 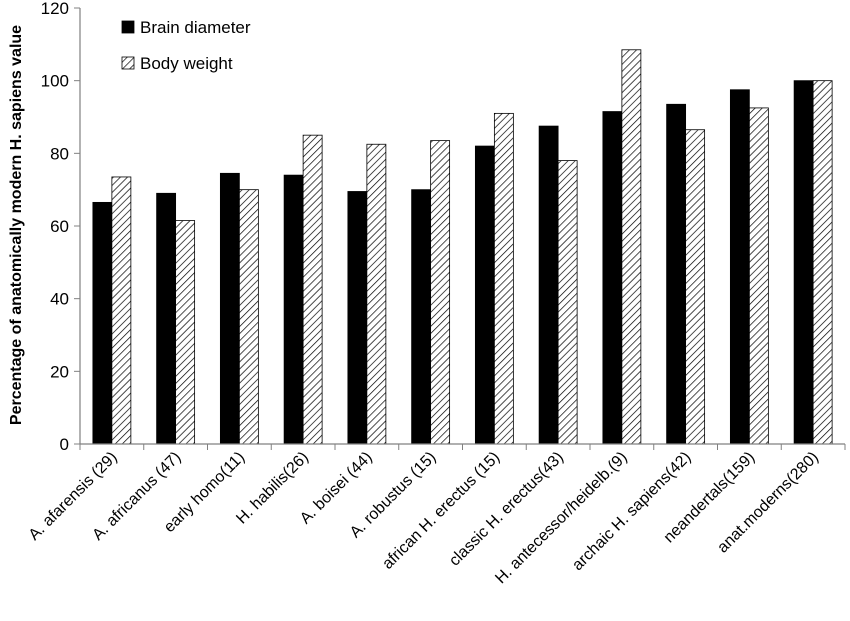 I want to click on legend-label: Body weight, so click(x=186, y=63).